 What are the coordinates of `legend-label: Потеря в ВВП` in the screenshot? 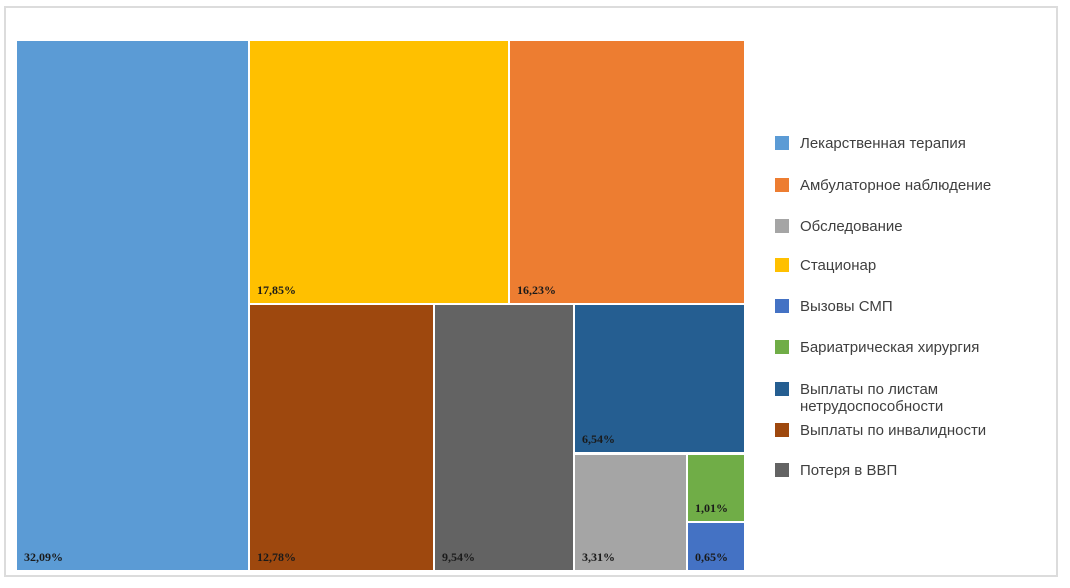 It's located at (849, 470).